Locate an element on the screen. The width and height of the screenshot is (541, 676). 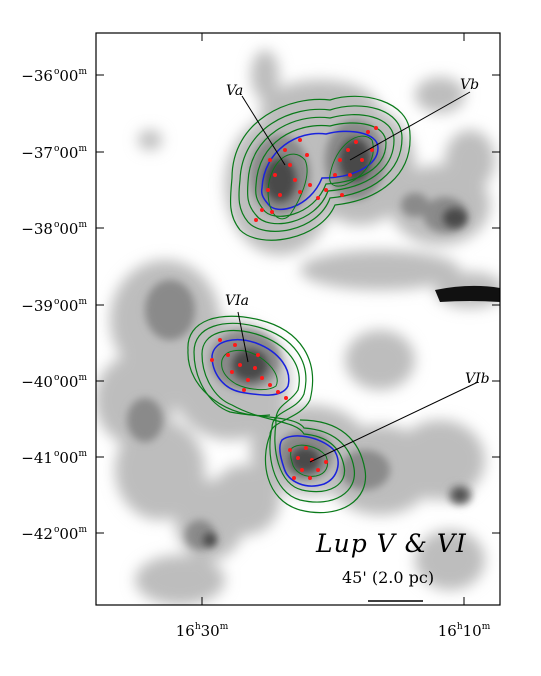
map-title: Lup V & VI is located at coordinates (391, 543).